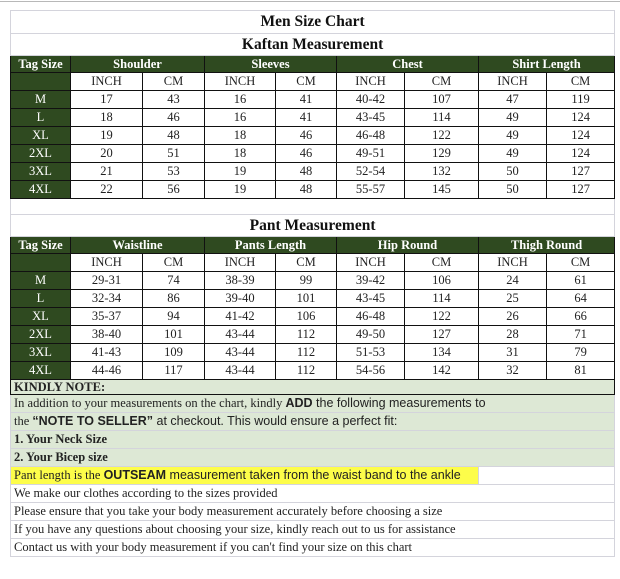 Image resolution: width=620 pixels, height=579 pixels. What do you see at coordinates (299, 403) in the screenshot?
I see `note-bold: ADD` at bounding box center [299, 403].